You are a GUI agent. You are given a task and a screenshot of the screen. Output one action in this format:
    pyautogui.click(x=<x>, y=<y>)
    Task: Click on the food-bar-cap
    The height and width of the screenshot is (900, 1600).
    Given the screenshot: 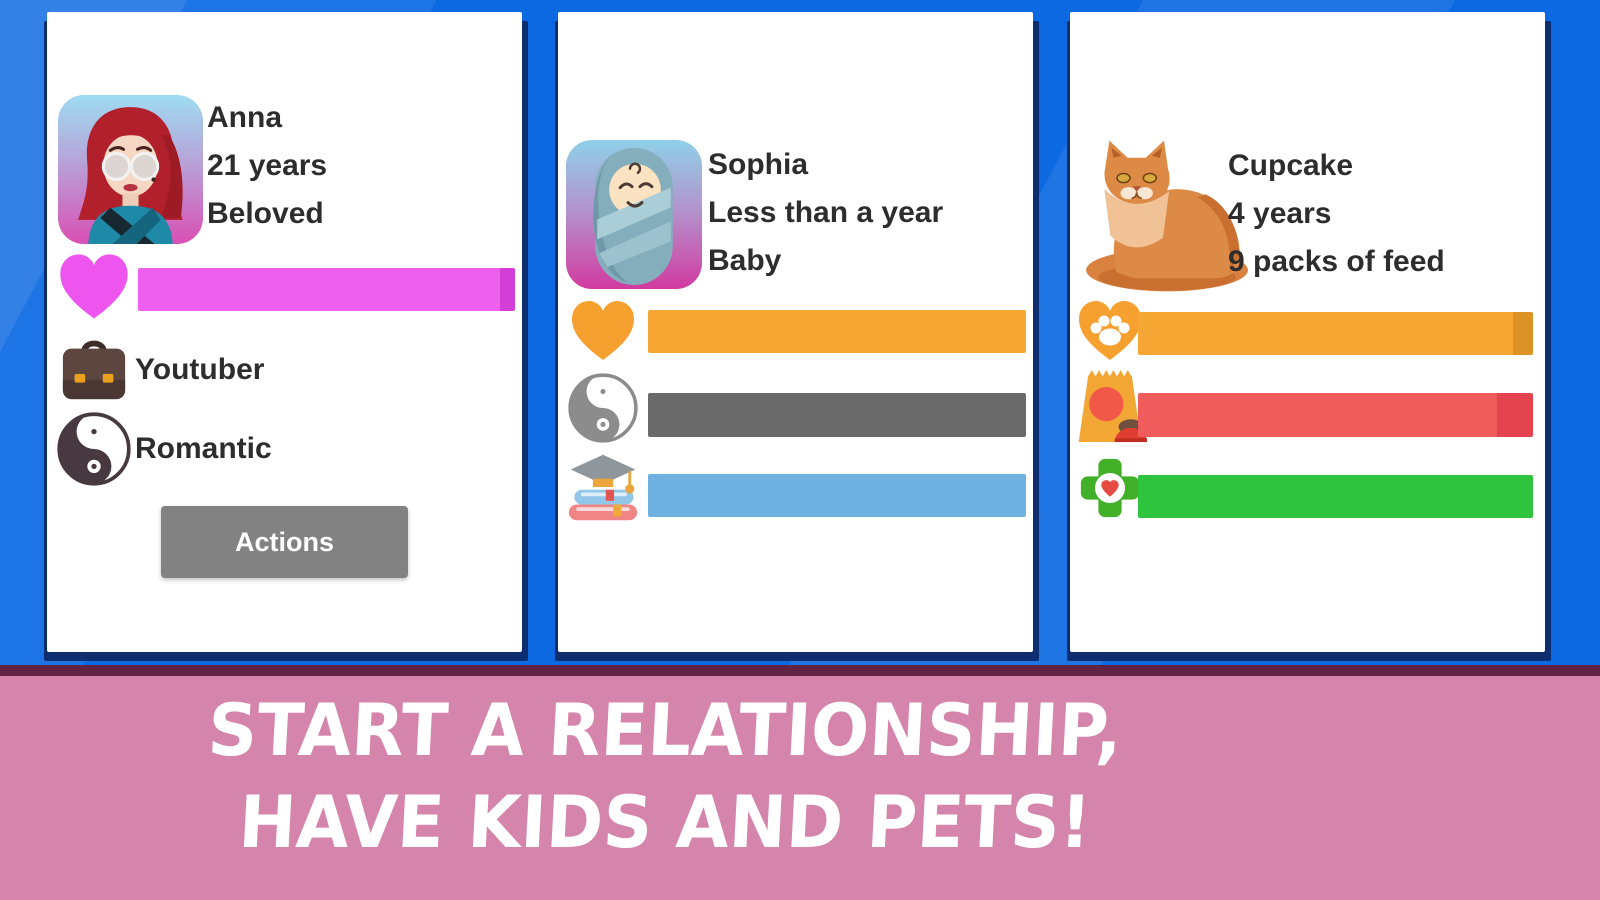 What is the action you would take?
    pyautogui.click(x=1515, y=415)
    